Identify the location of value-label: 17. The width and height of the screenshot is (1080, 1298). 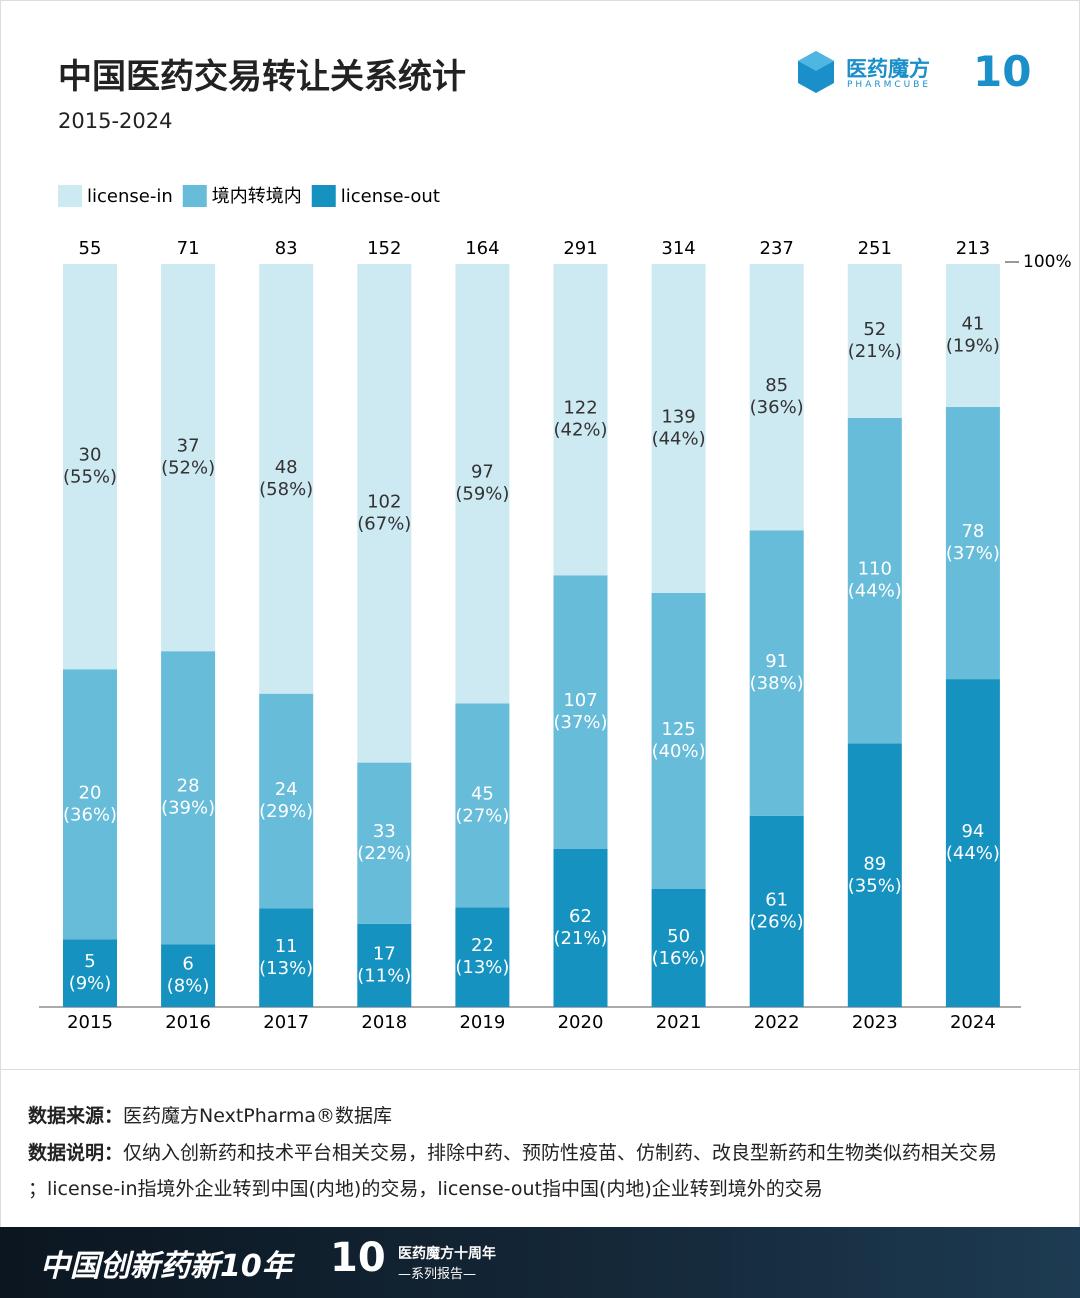
(384, 953).